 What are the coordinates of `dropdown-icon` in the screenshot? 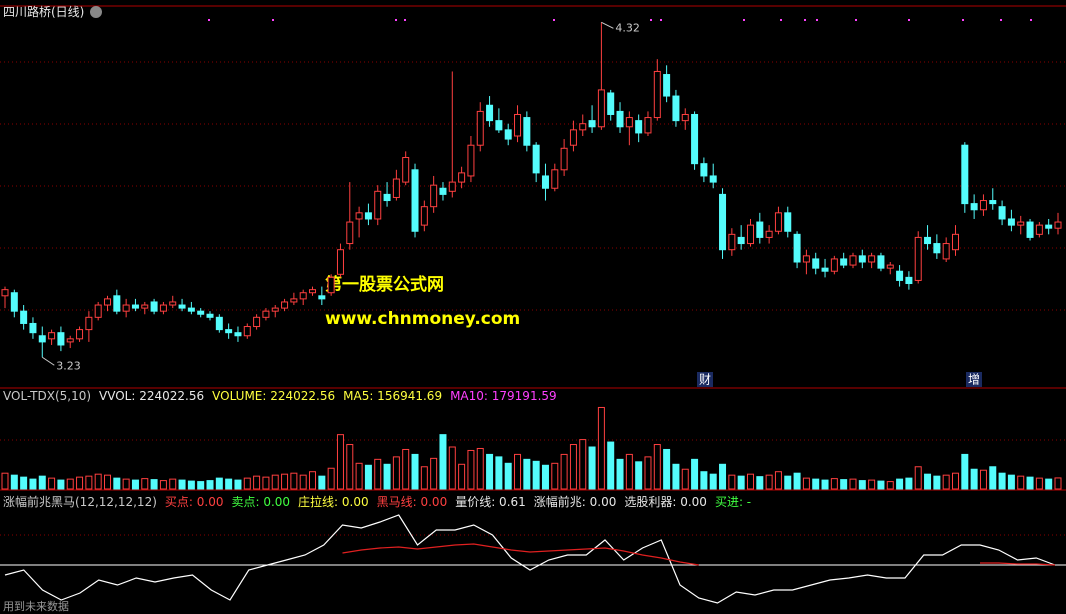 It's located at (96, 12).